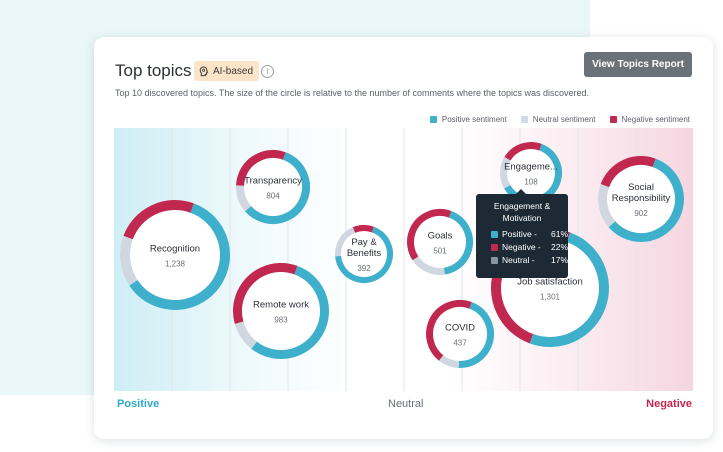 The height and width of the screenshot is (452, 723). Describe the element at coordinates (655, 119) in the screenshot. I see `legend-label-negative: Negative sentiment` at that location.